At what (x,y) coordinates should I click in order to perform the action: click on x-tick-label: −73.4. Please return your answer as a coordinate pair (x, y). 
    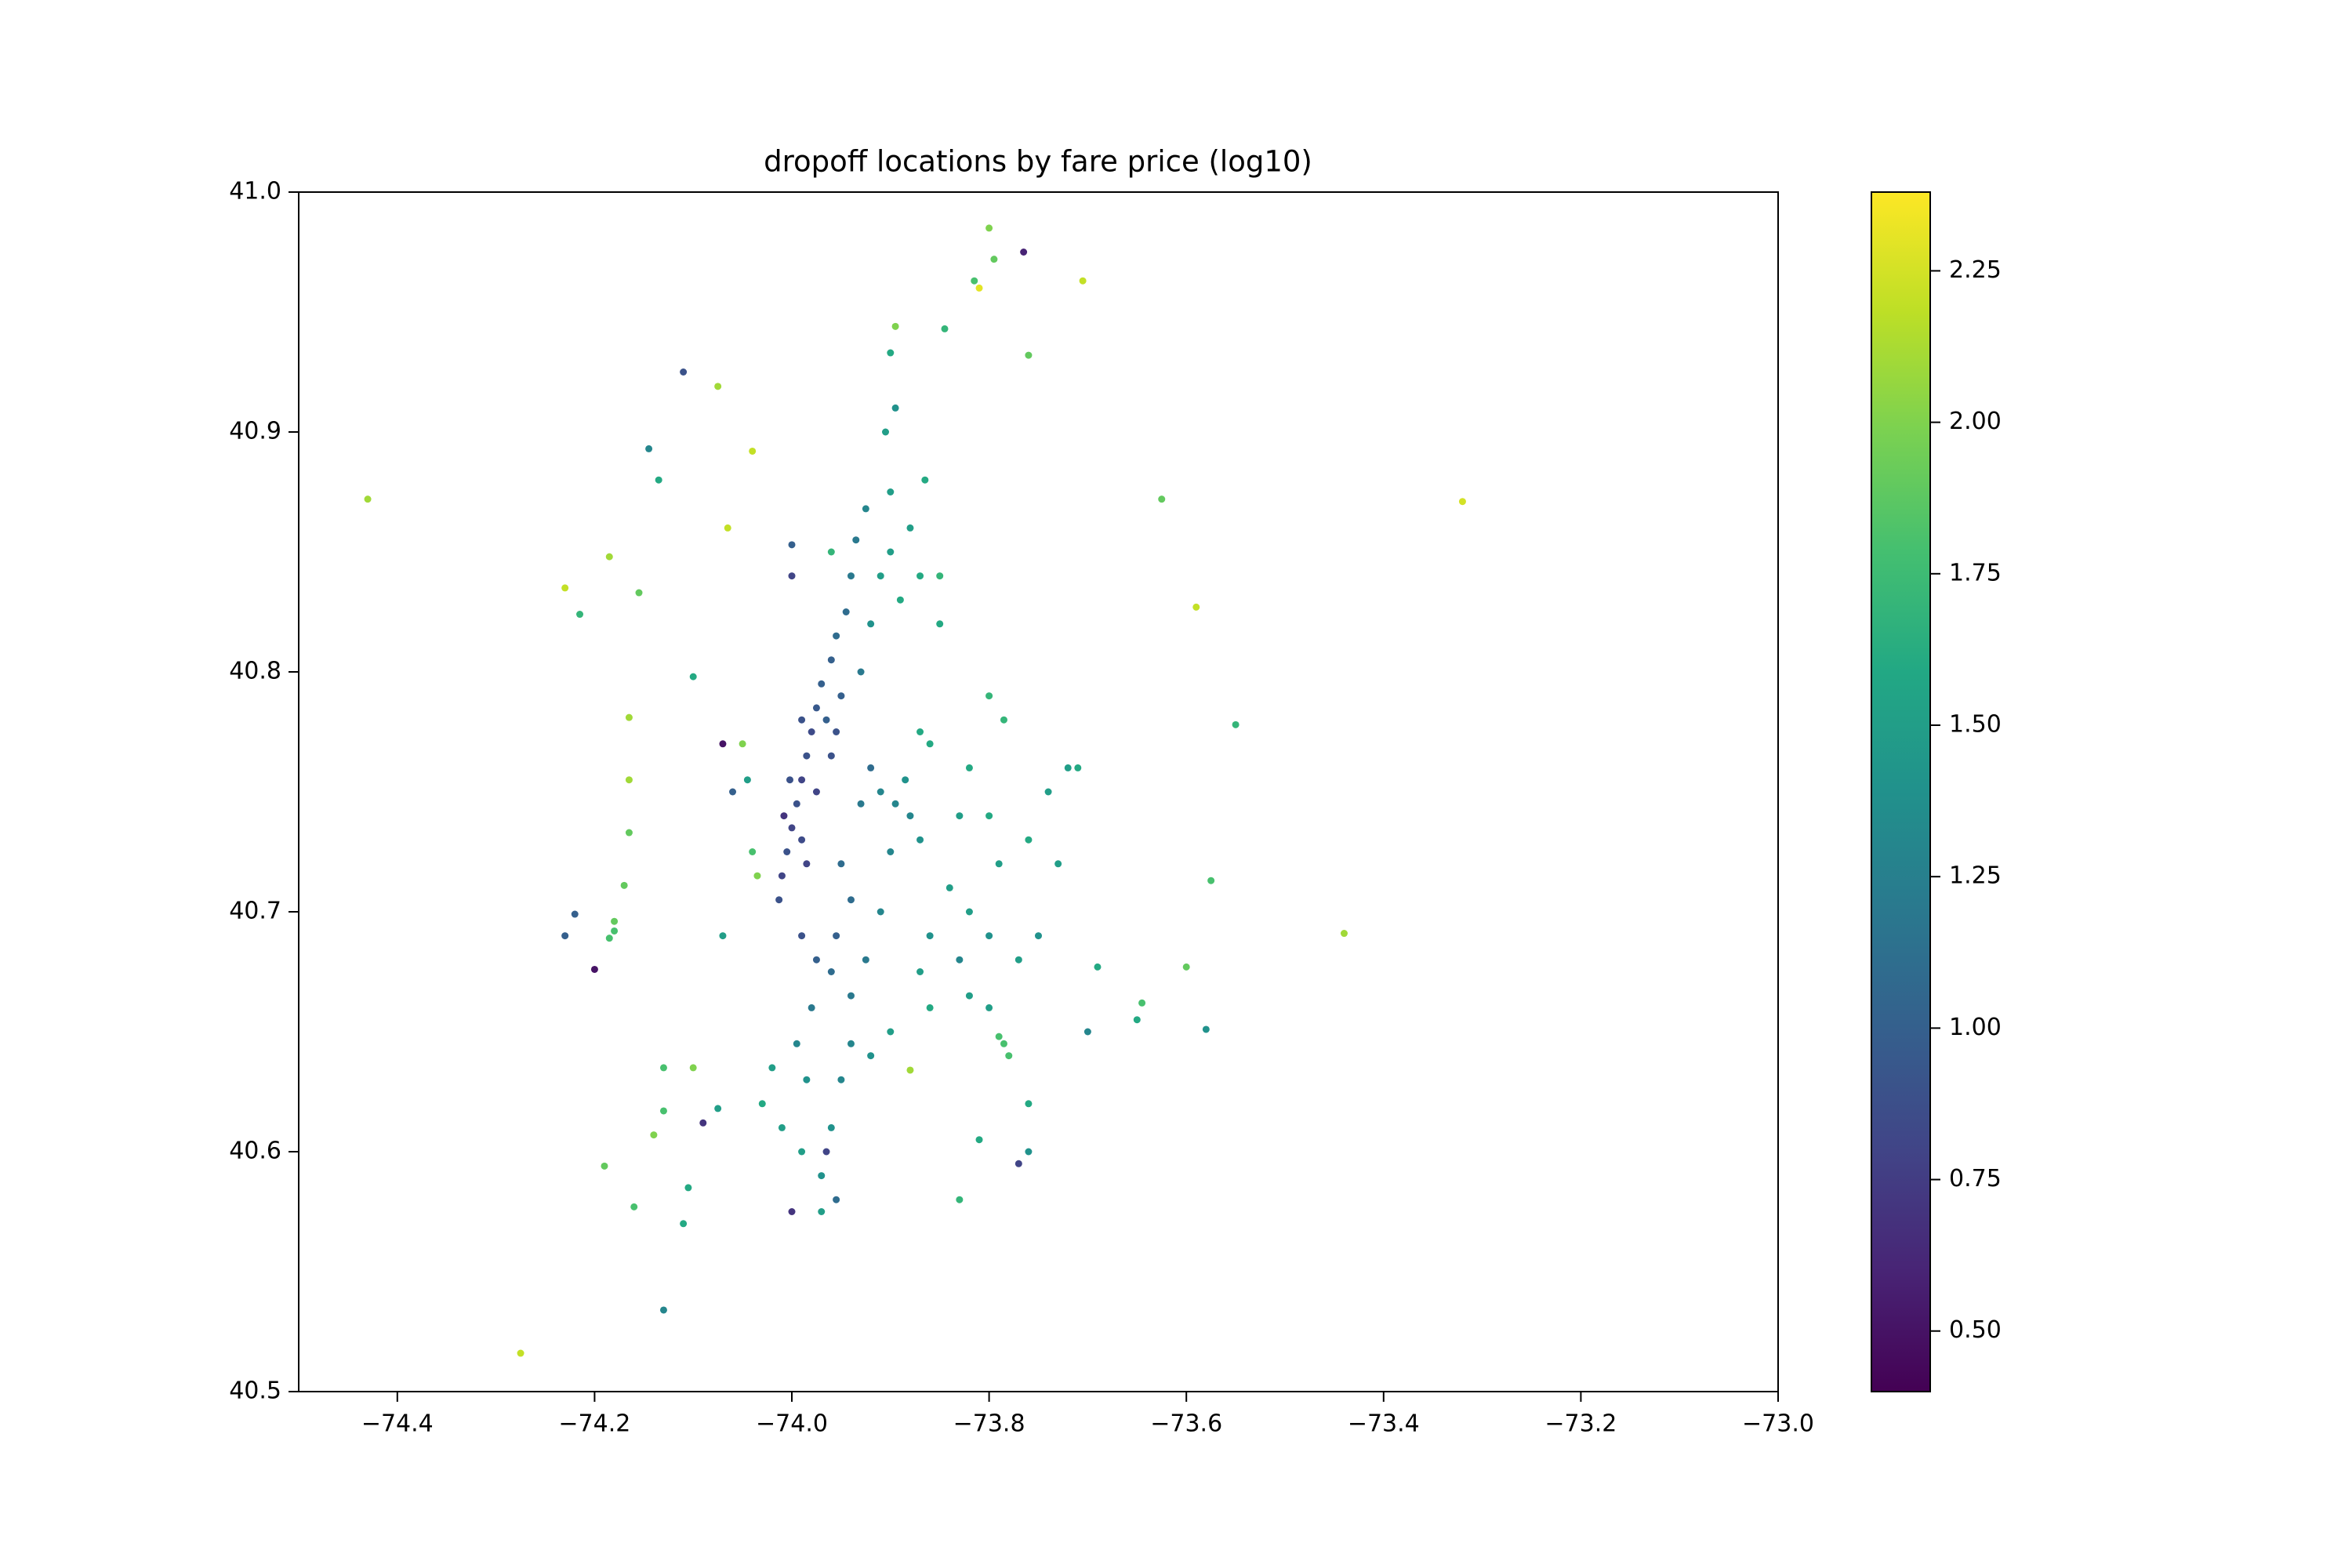
    Looking at the image, I should click on (1384, 1424).